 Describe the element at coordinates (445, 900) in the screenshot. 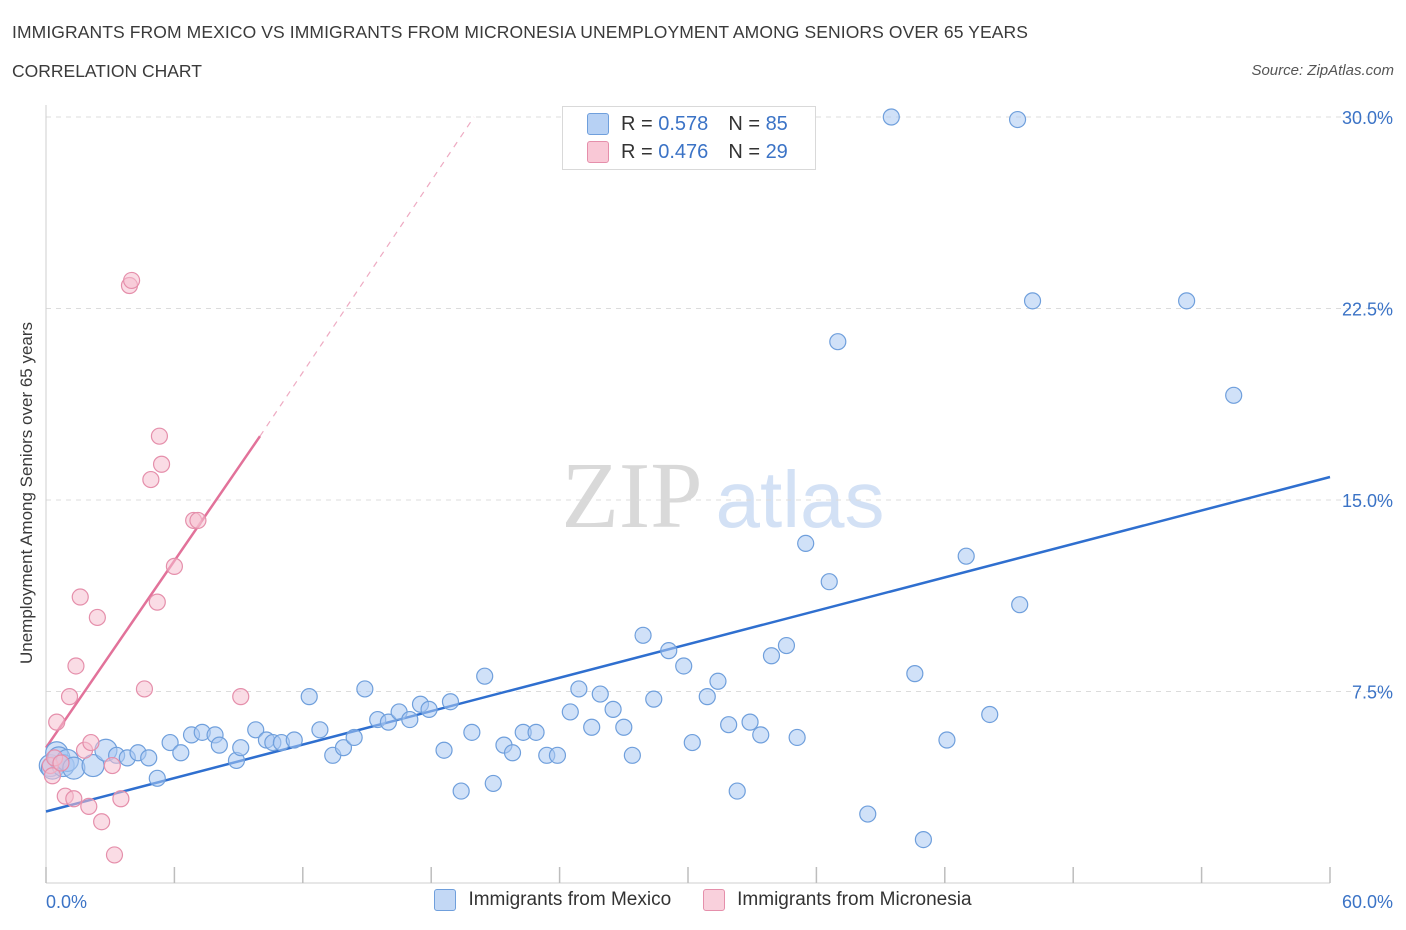

I see `legend-mexico-swatch` at that location.